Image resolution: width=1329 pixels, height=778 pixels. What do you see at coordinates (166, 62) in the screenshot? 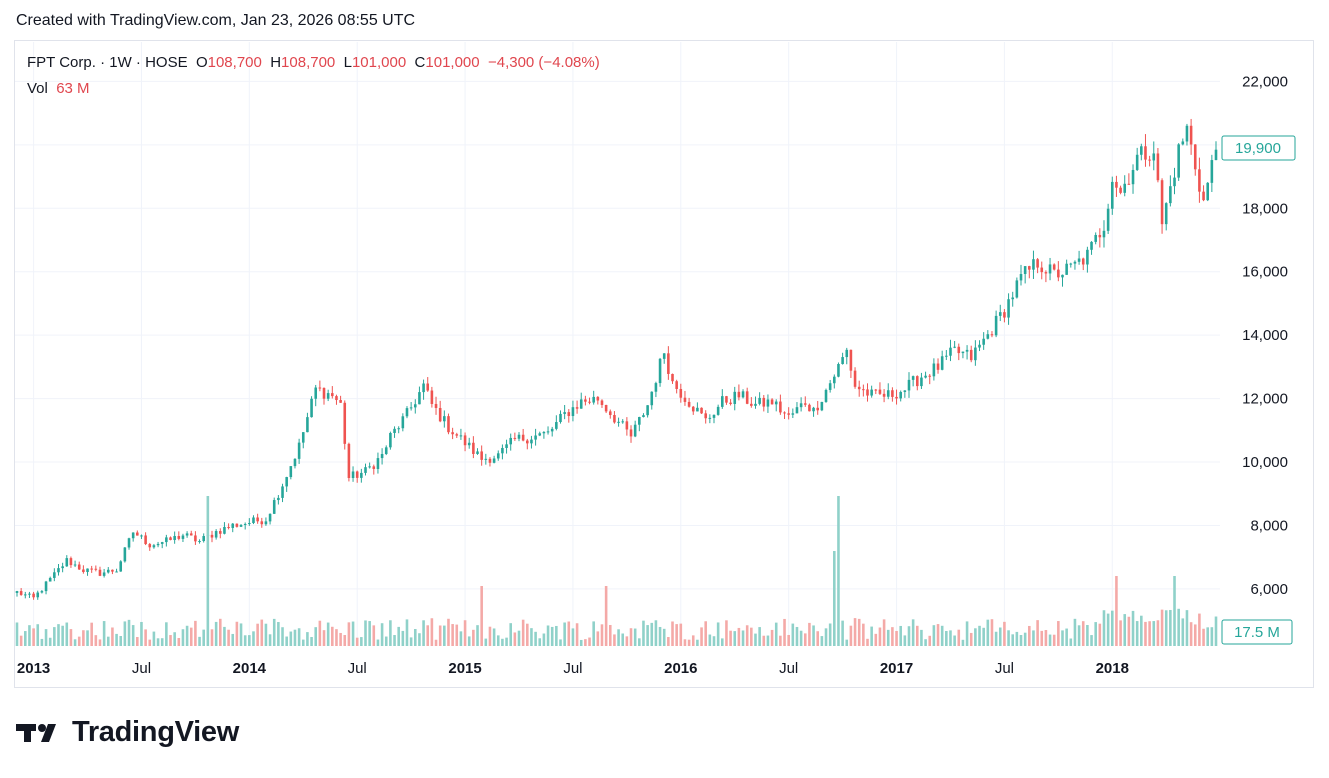
I see `legend-exchange: HOSE` at bounding box center [166, 62].